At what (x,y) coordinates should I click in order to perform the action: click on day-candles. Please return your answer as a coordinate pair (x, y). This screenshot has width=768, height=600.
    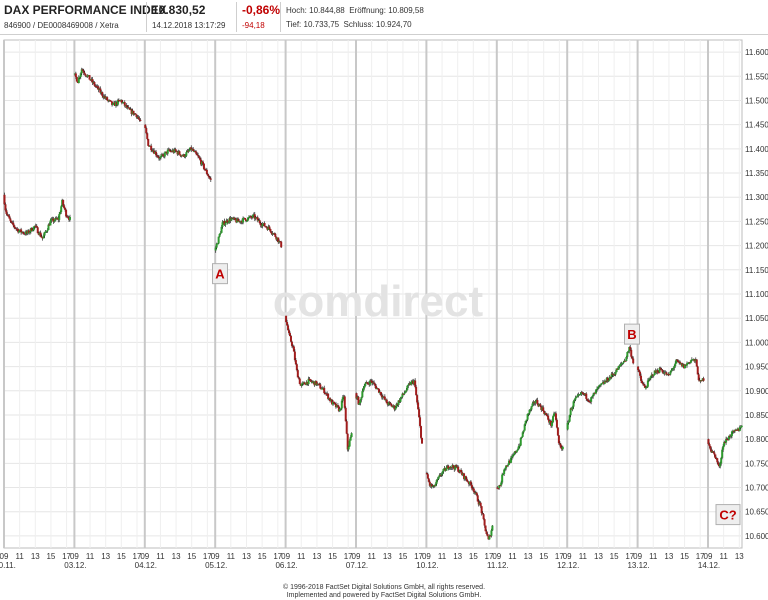
    Looking at the image, I should click on (178, 153).